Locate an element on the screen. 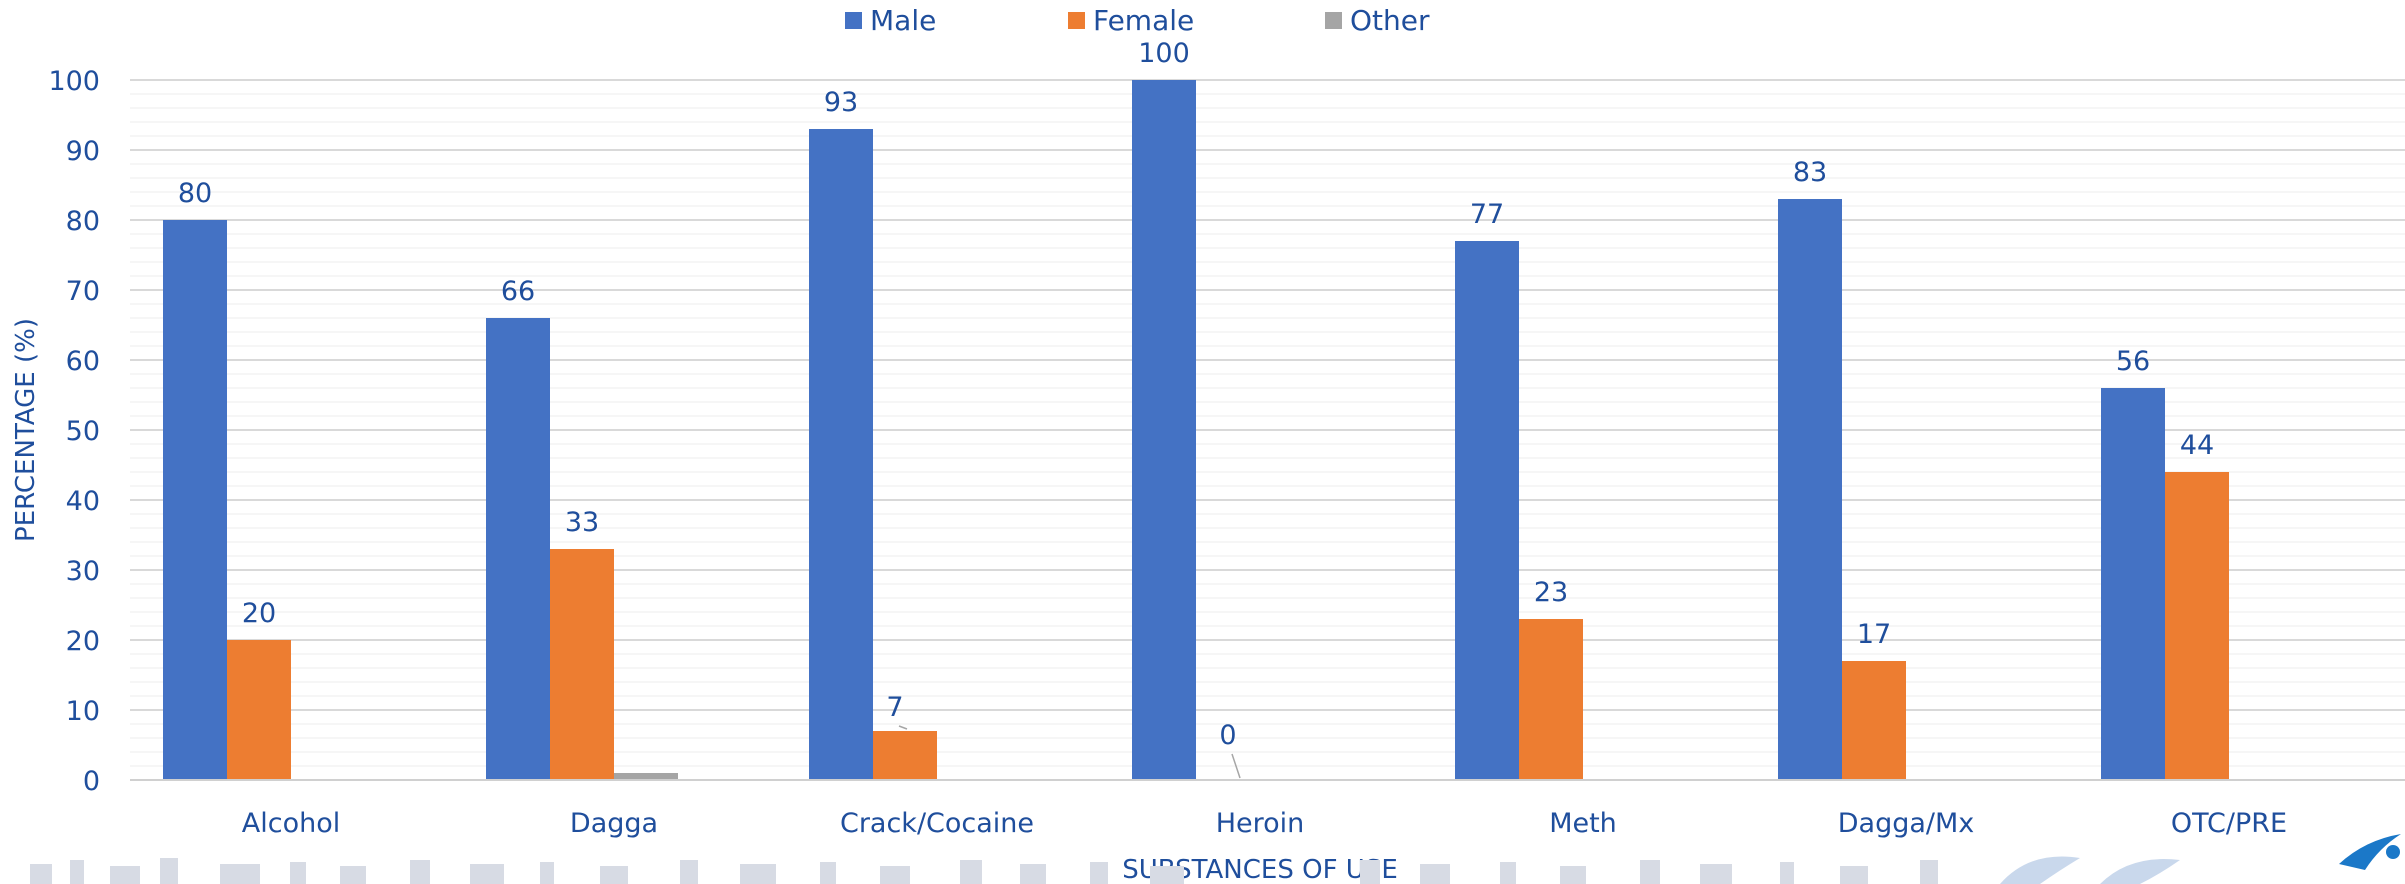 The height and width of the screenshot is (884, 2405). data-label-female: 17 is located at coordinates (1874, 634).